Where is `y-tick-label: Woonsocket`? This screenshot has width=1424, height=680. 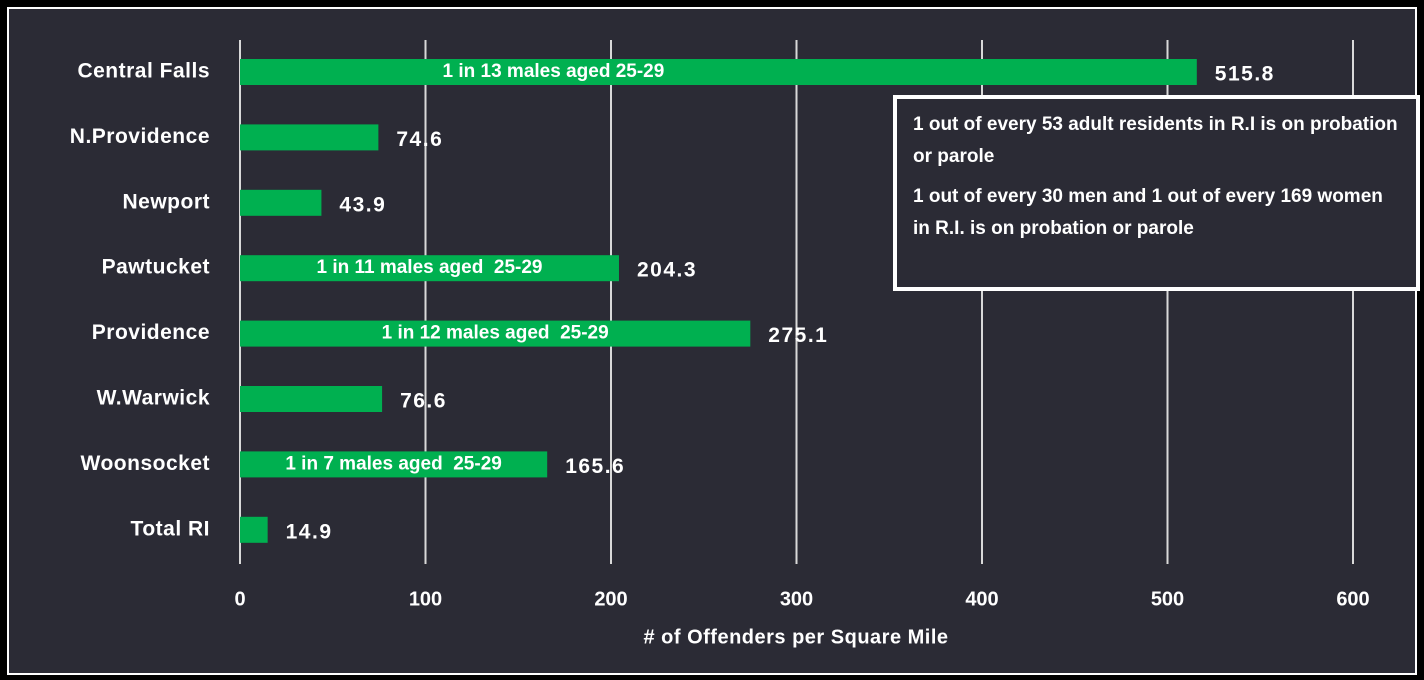
y-tick-label: Woonsocket is located at coordinates (145, 463).